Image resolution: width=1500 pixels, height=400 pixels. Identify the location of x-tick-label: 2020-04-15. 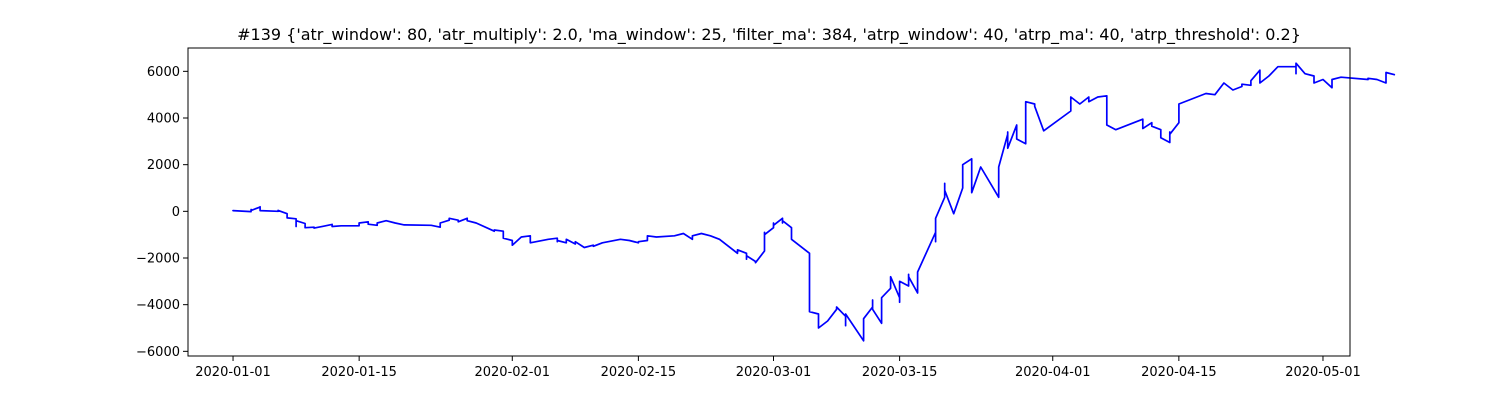
(1179, 372).